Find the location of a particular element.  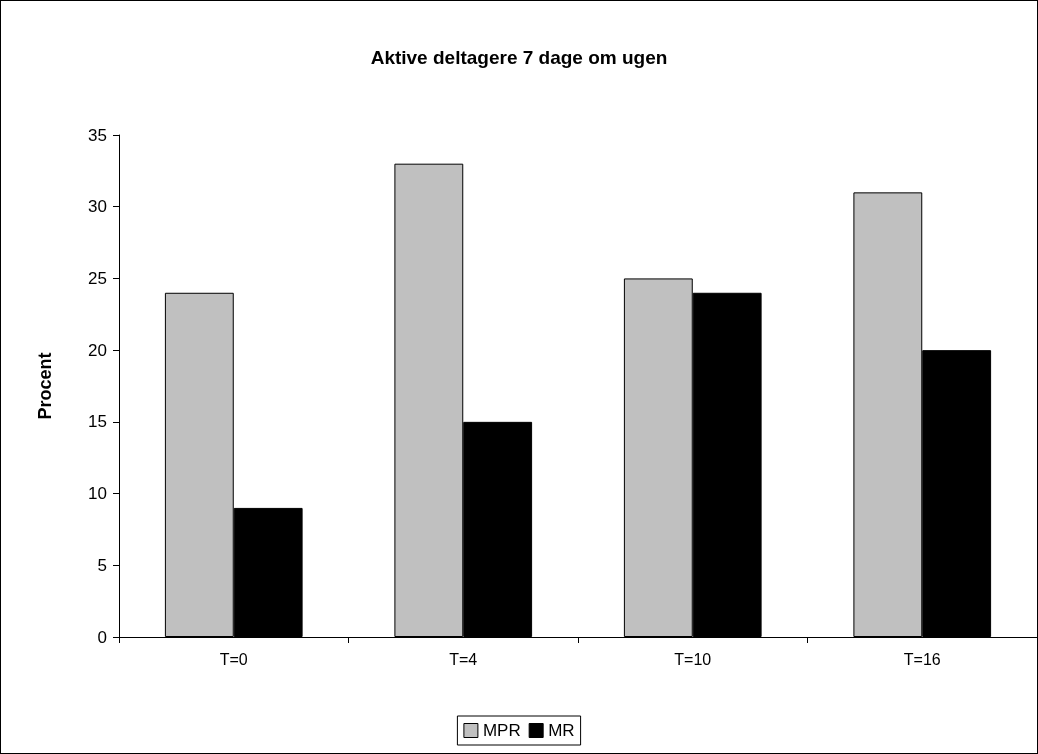

y-tick-label: 25 is located at coordinates (97, 278).